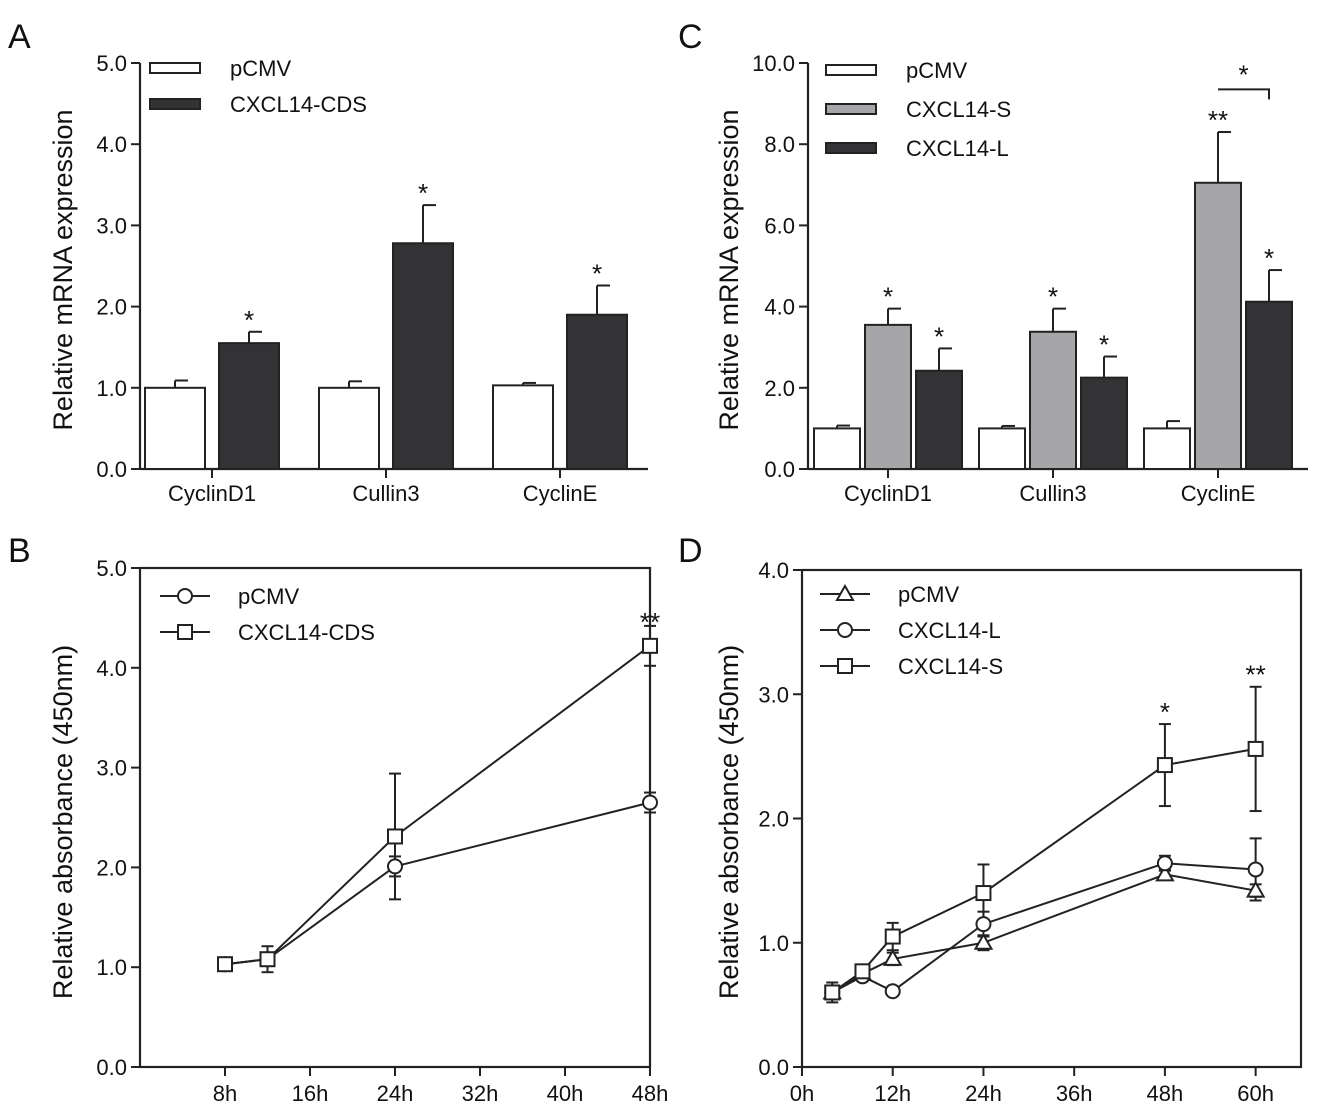  Describe the element at coordinates (779, 225) in the screenshot. I see `panel-c-y-tick-label: 6.0` at that location.